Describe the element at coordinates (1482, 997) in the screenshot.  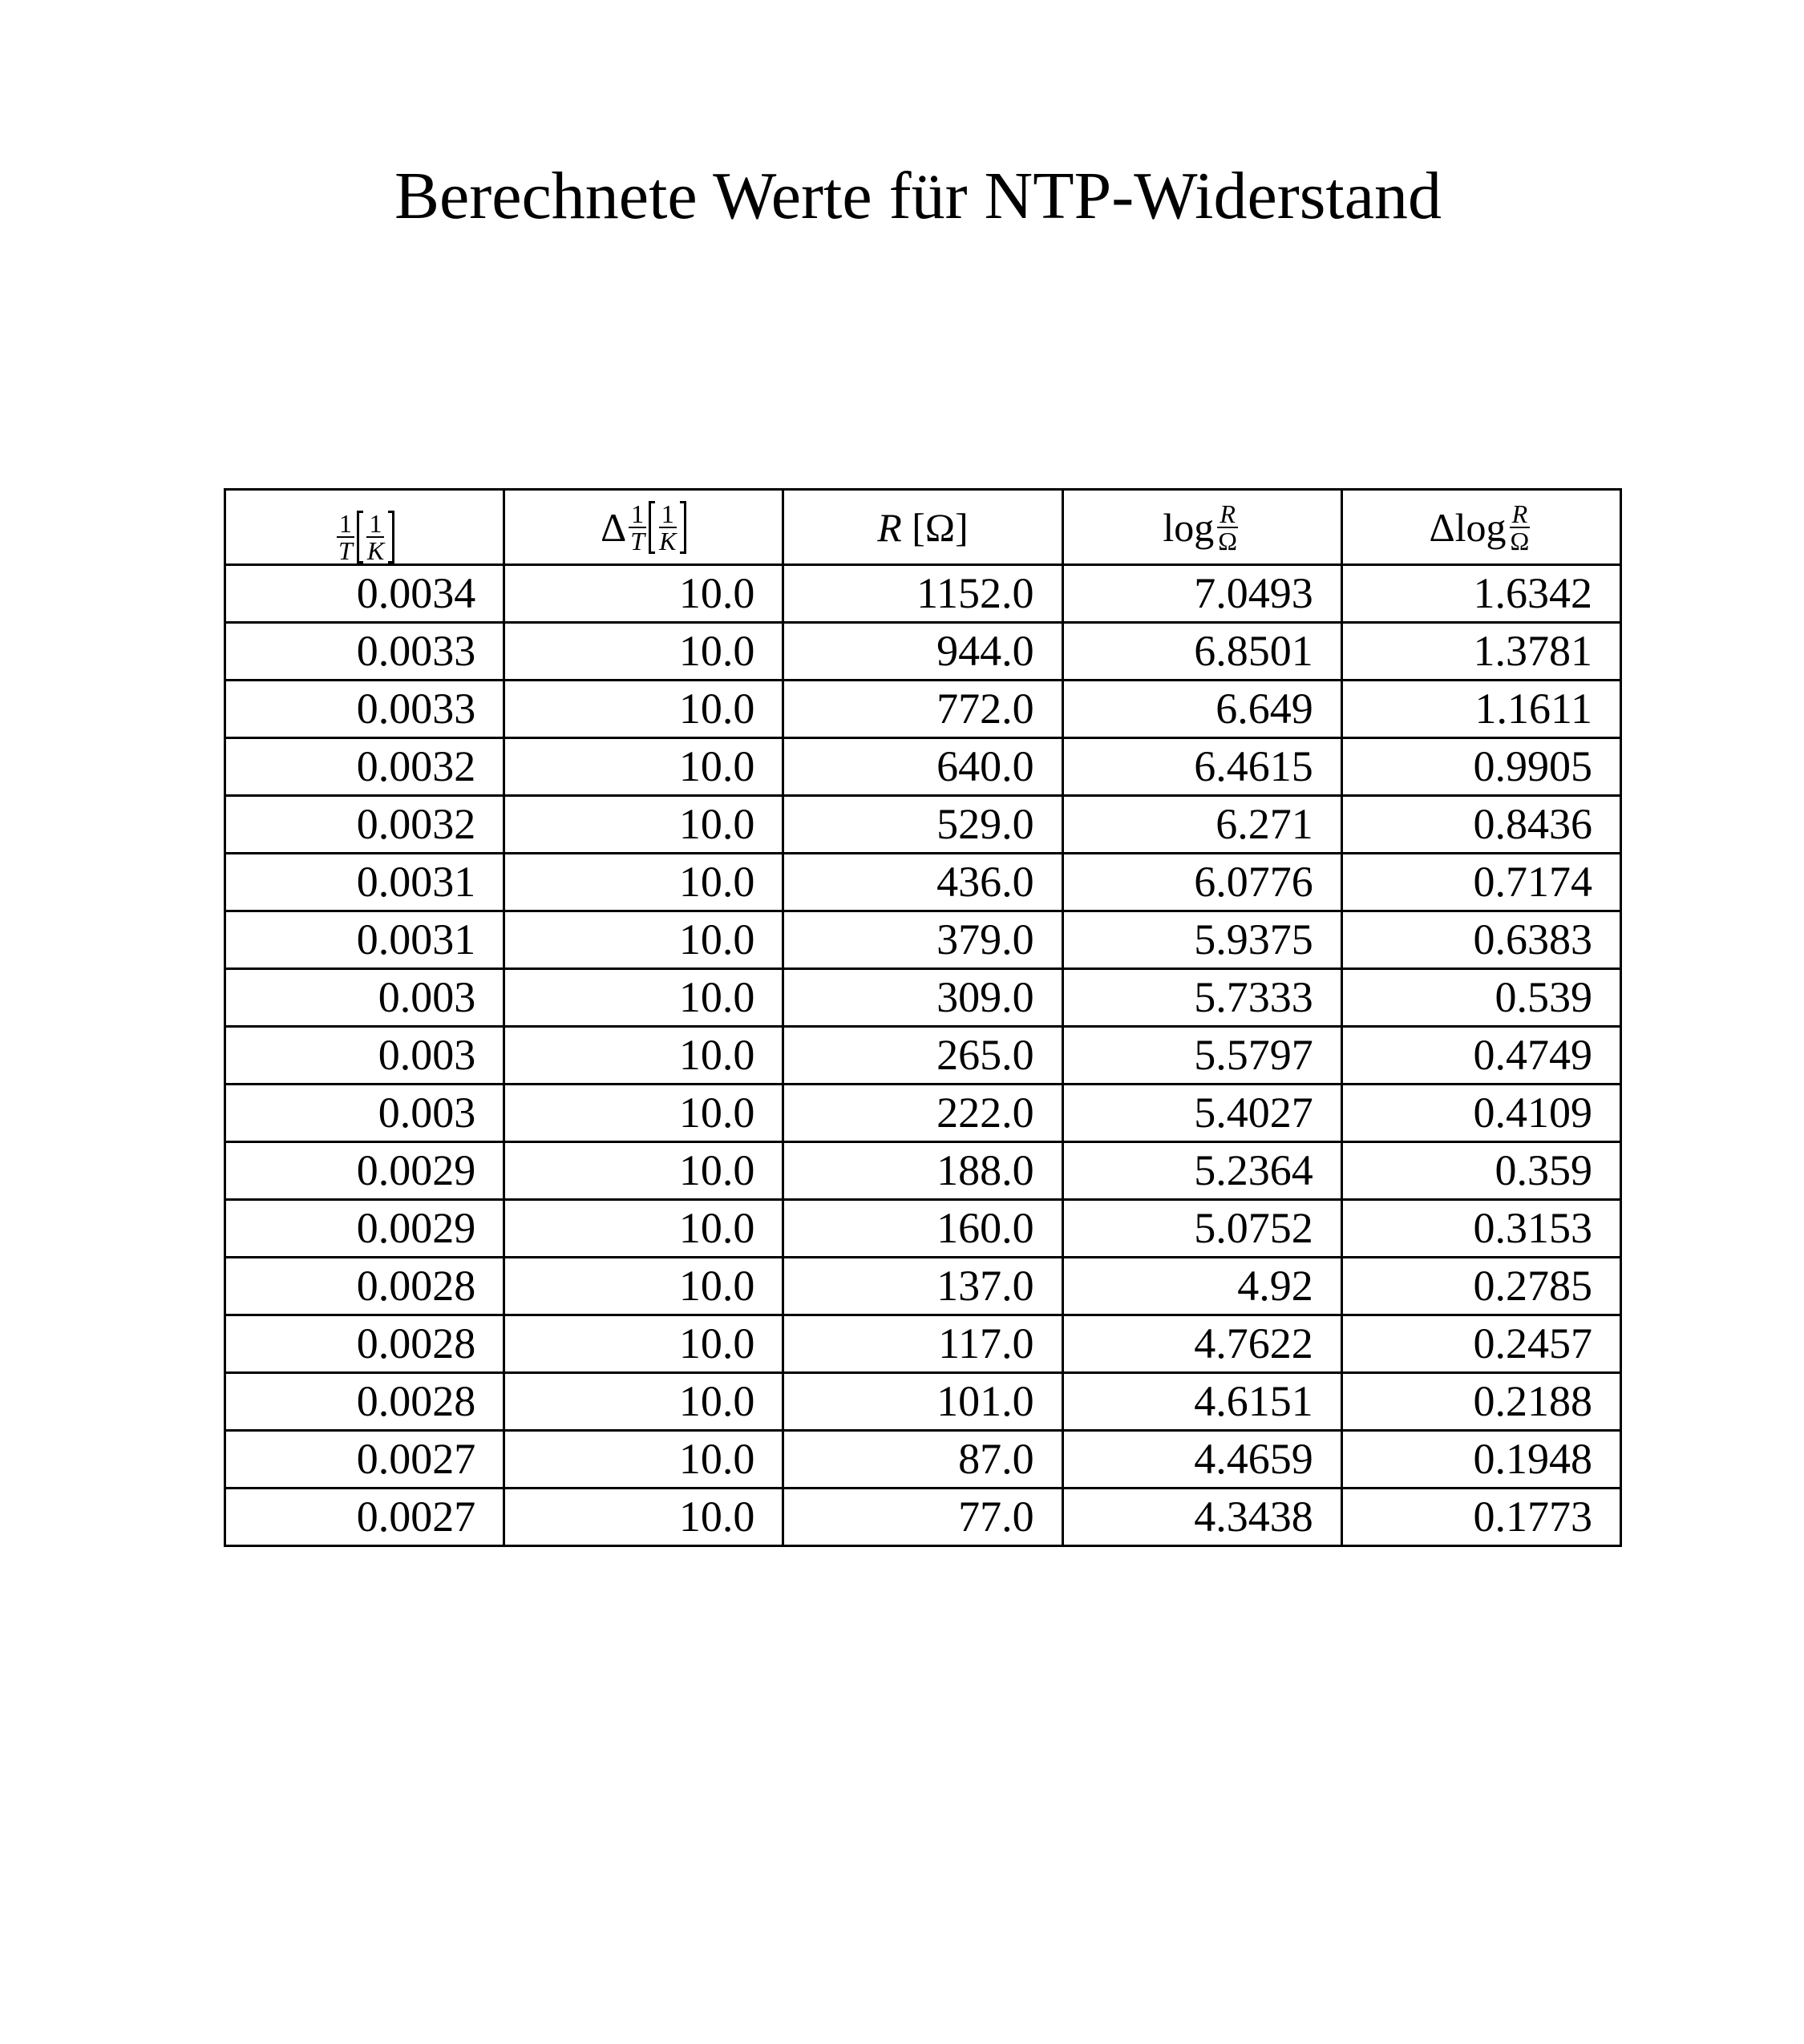
I see `cell-delta-log-resistance: 0.539` at that location.